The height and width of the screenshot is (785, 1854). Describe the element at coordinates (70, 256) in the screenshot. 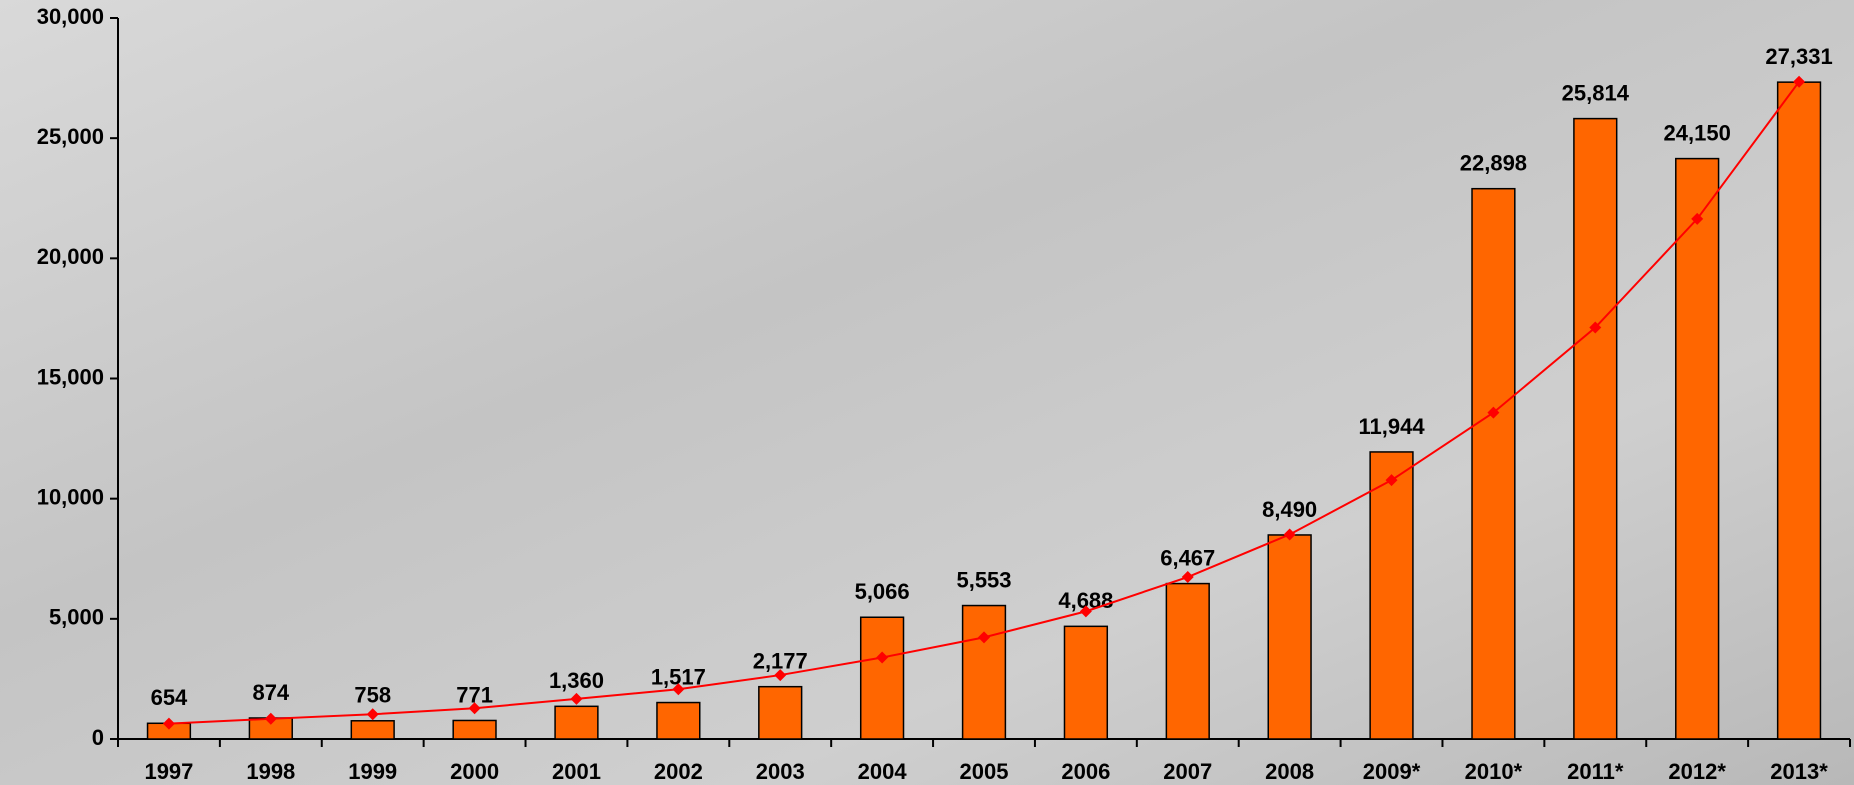

I see `y-tick-label: 20,000` at that location.